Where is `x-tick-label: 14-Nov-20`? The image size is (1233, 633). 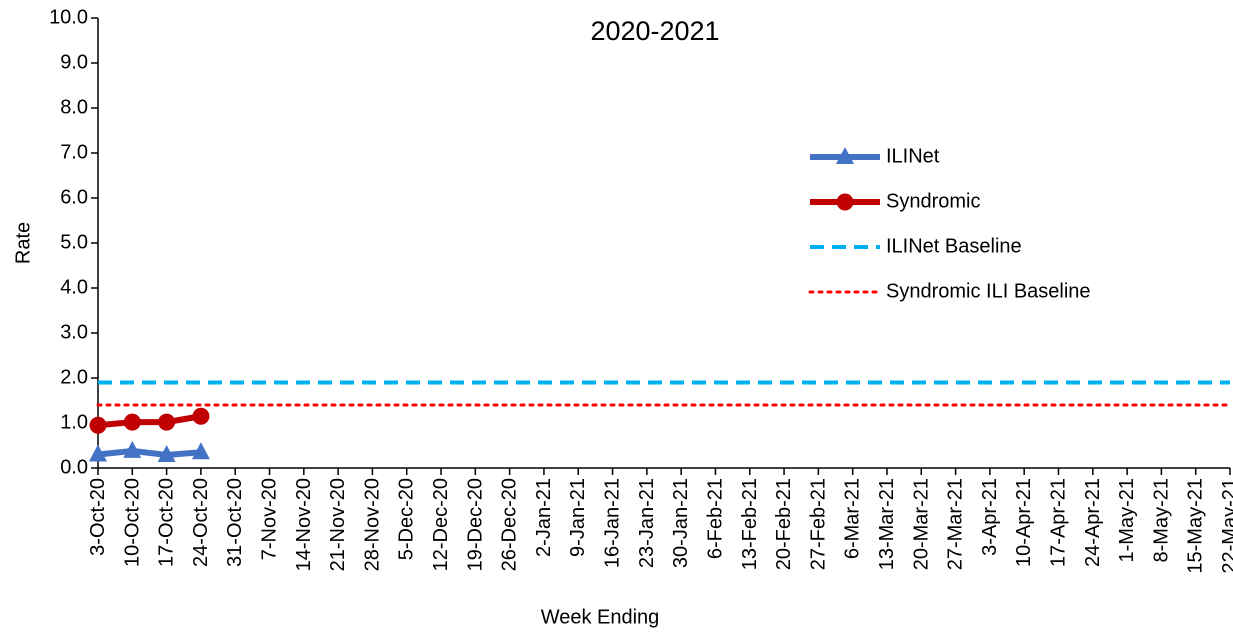 x-tick-label: 14-Nov-20 is located at coordinates (304, 524).